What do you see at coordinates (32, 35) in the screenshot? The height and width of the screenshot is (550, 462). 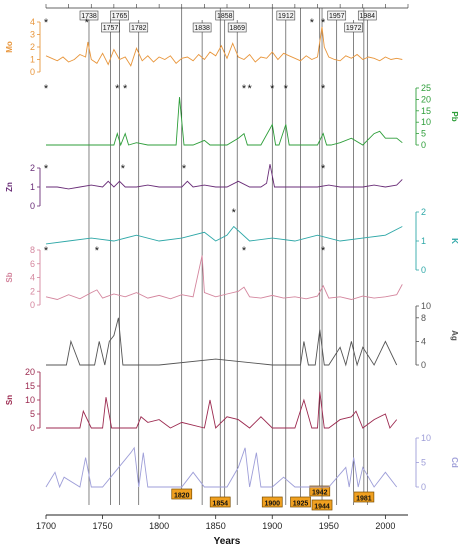 I see `y-tick-label-mo: 3` at bounding box center [32, 35].